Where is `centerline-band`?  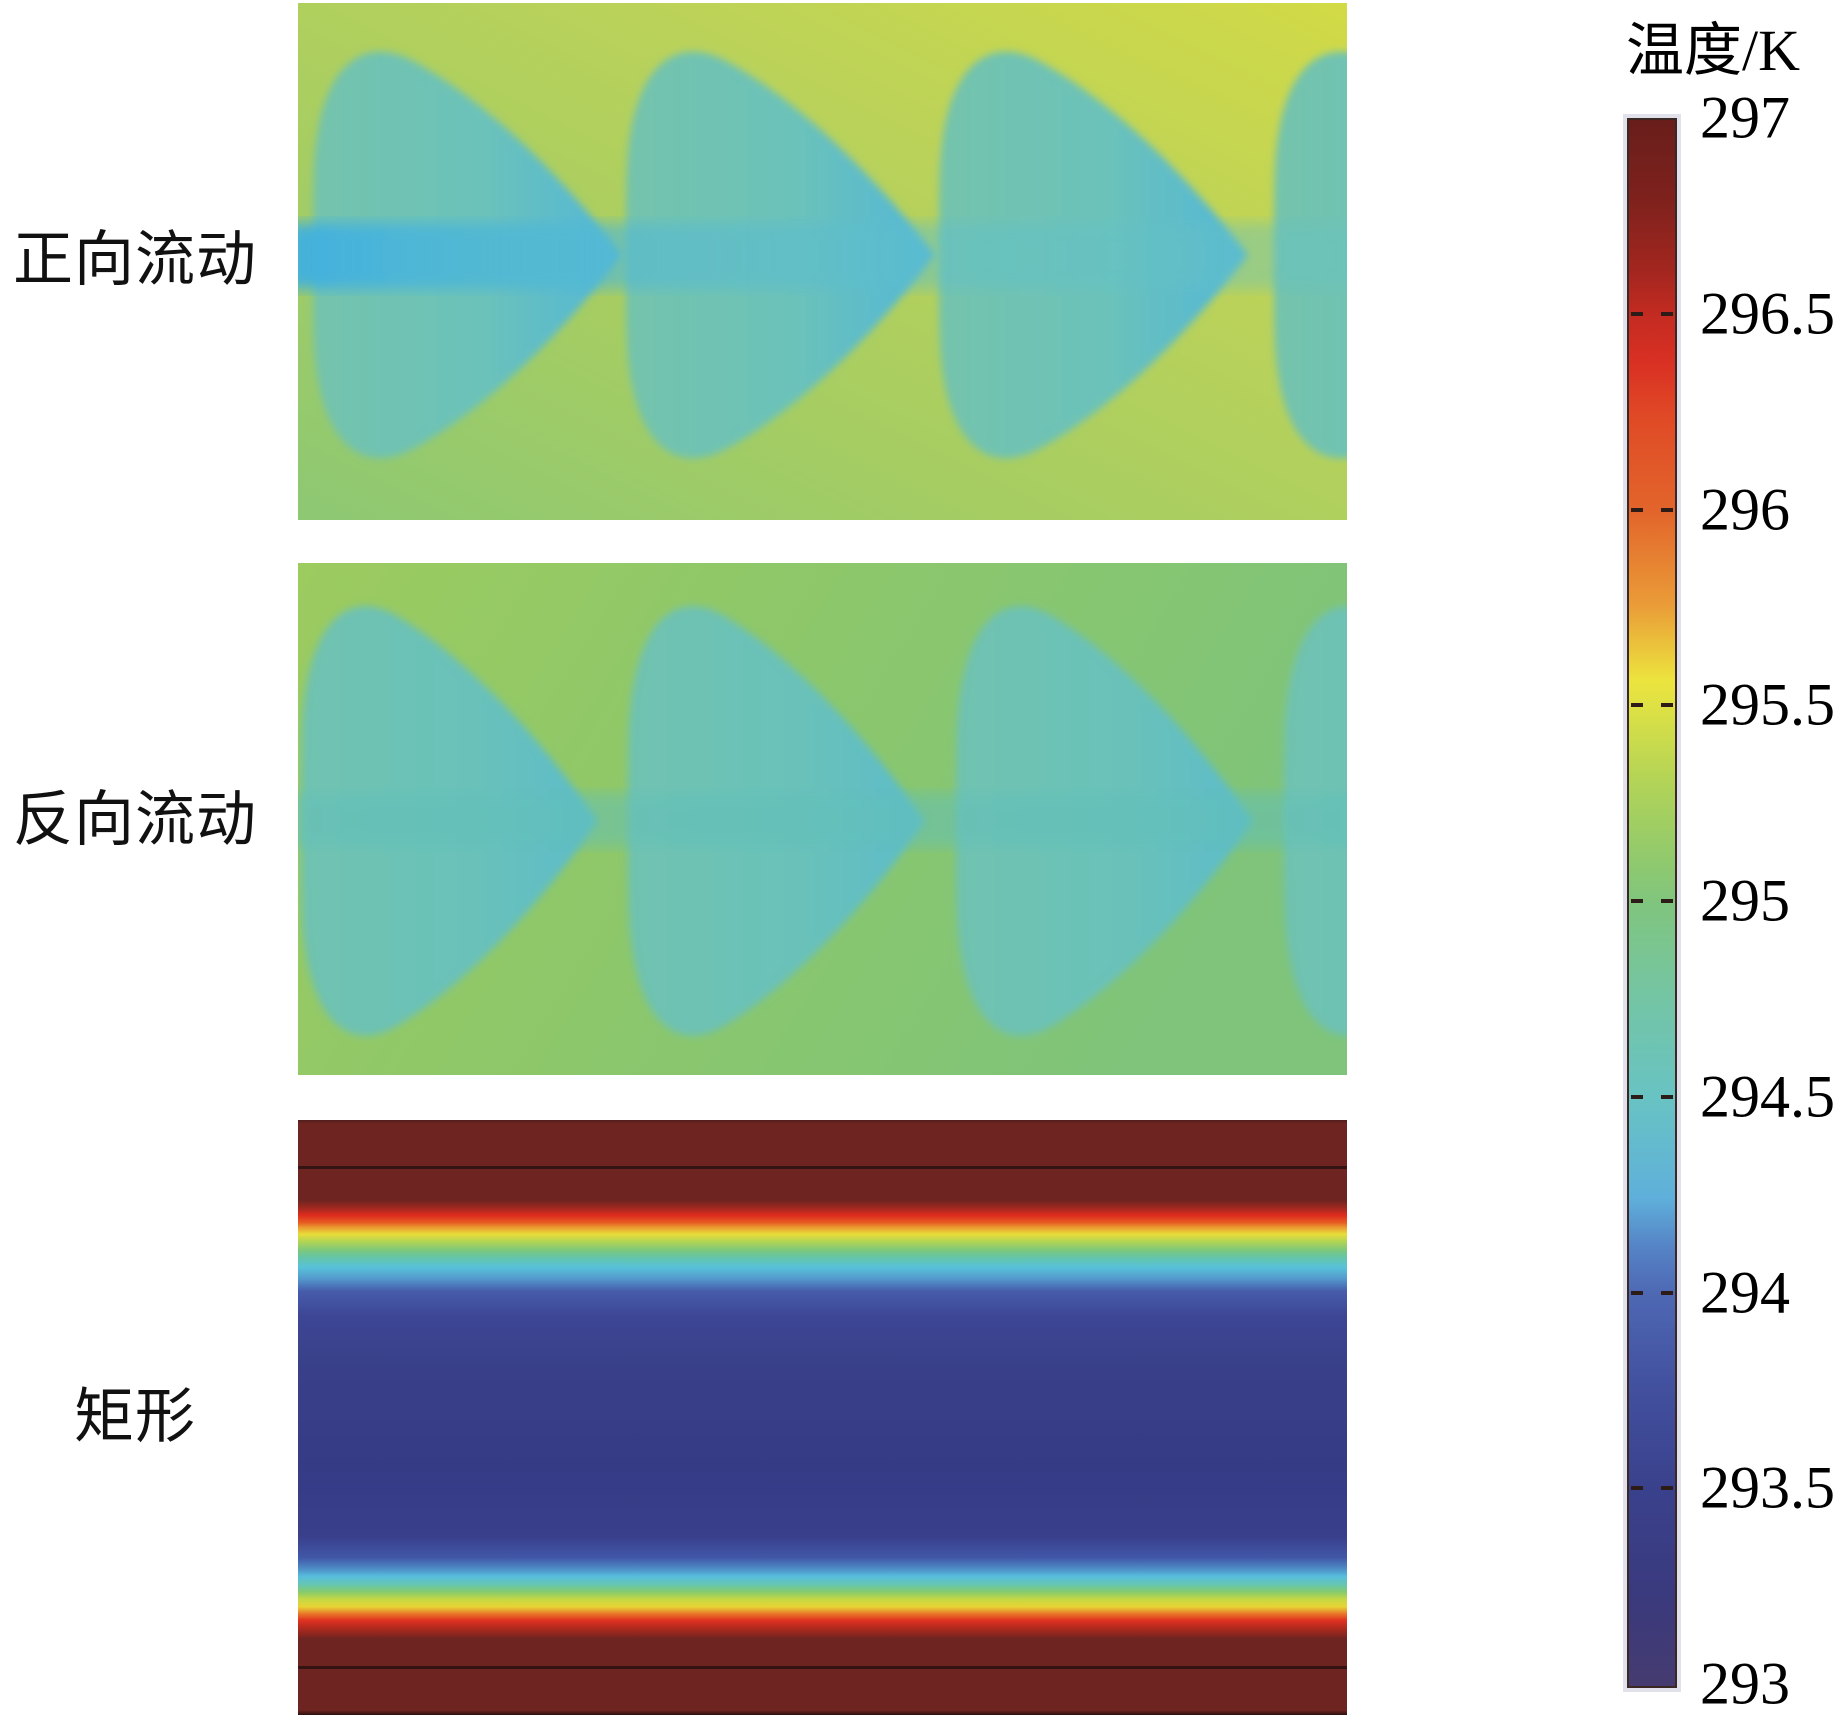 centerline-band is located at coordinates (822, 820).